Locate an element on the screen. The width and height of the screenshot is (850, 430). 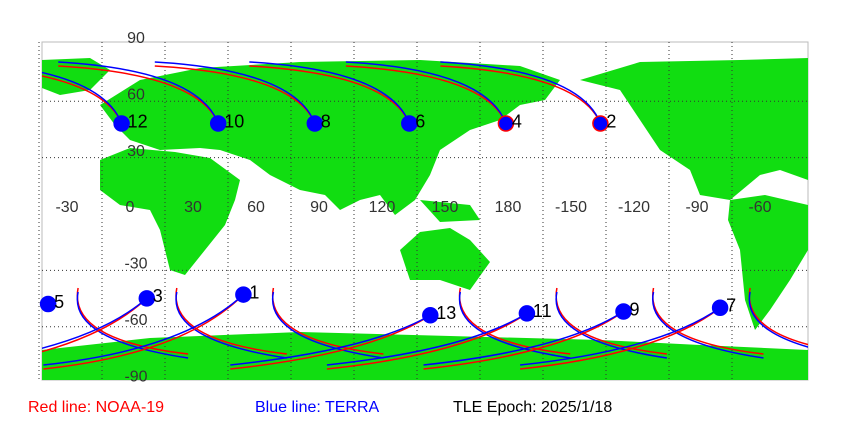
lon-label: -60 is located at coordinates (759, 207).